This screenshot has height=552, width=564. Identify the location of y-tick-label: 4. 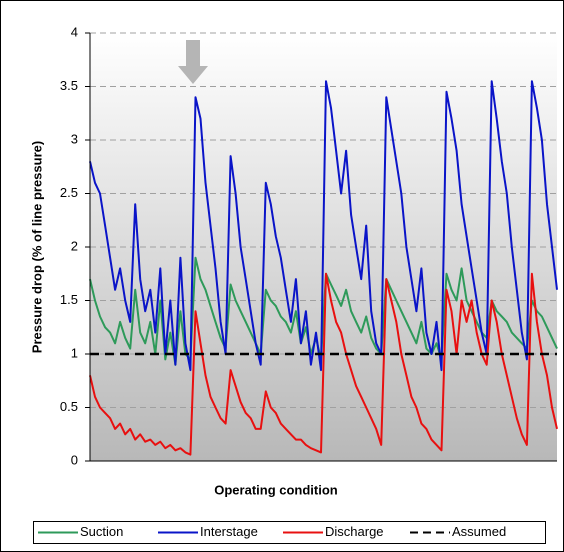
(74, 31).